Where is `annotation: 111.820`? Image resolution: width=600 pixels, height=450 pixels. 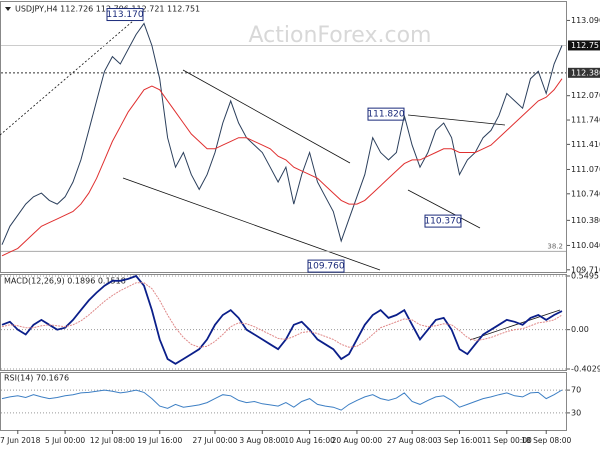
annotation: 111.820 is located at coordinates (385, 115).